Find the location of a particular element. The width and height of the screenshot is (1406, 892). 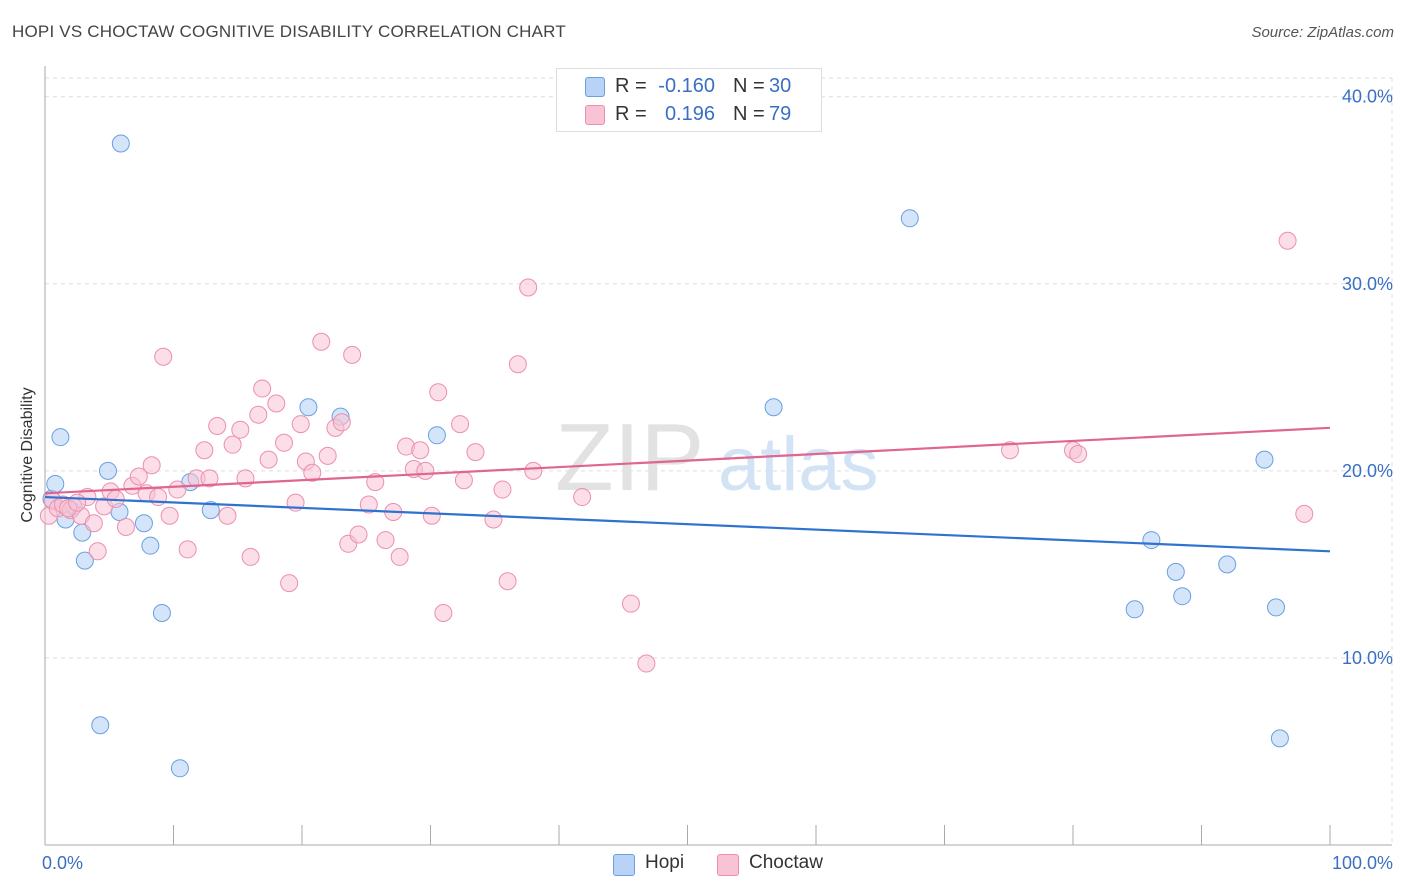

y-tick-label: 30.0% is located at coordinates (1367, 284).